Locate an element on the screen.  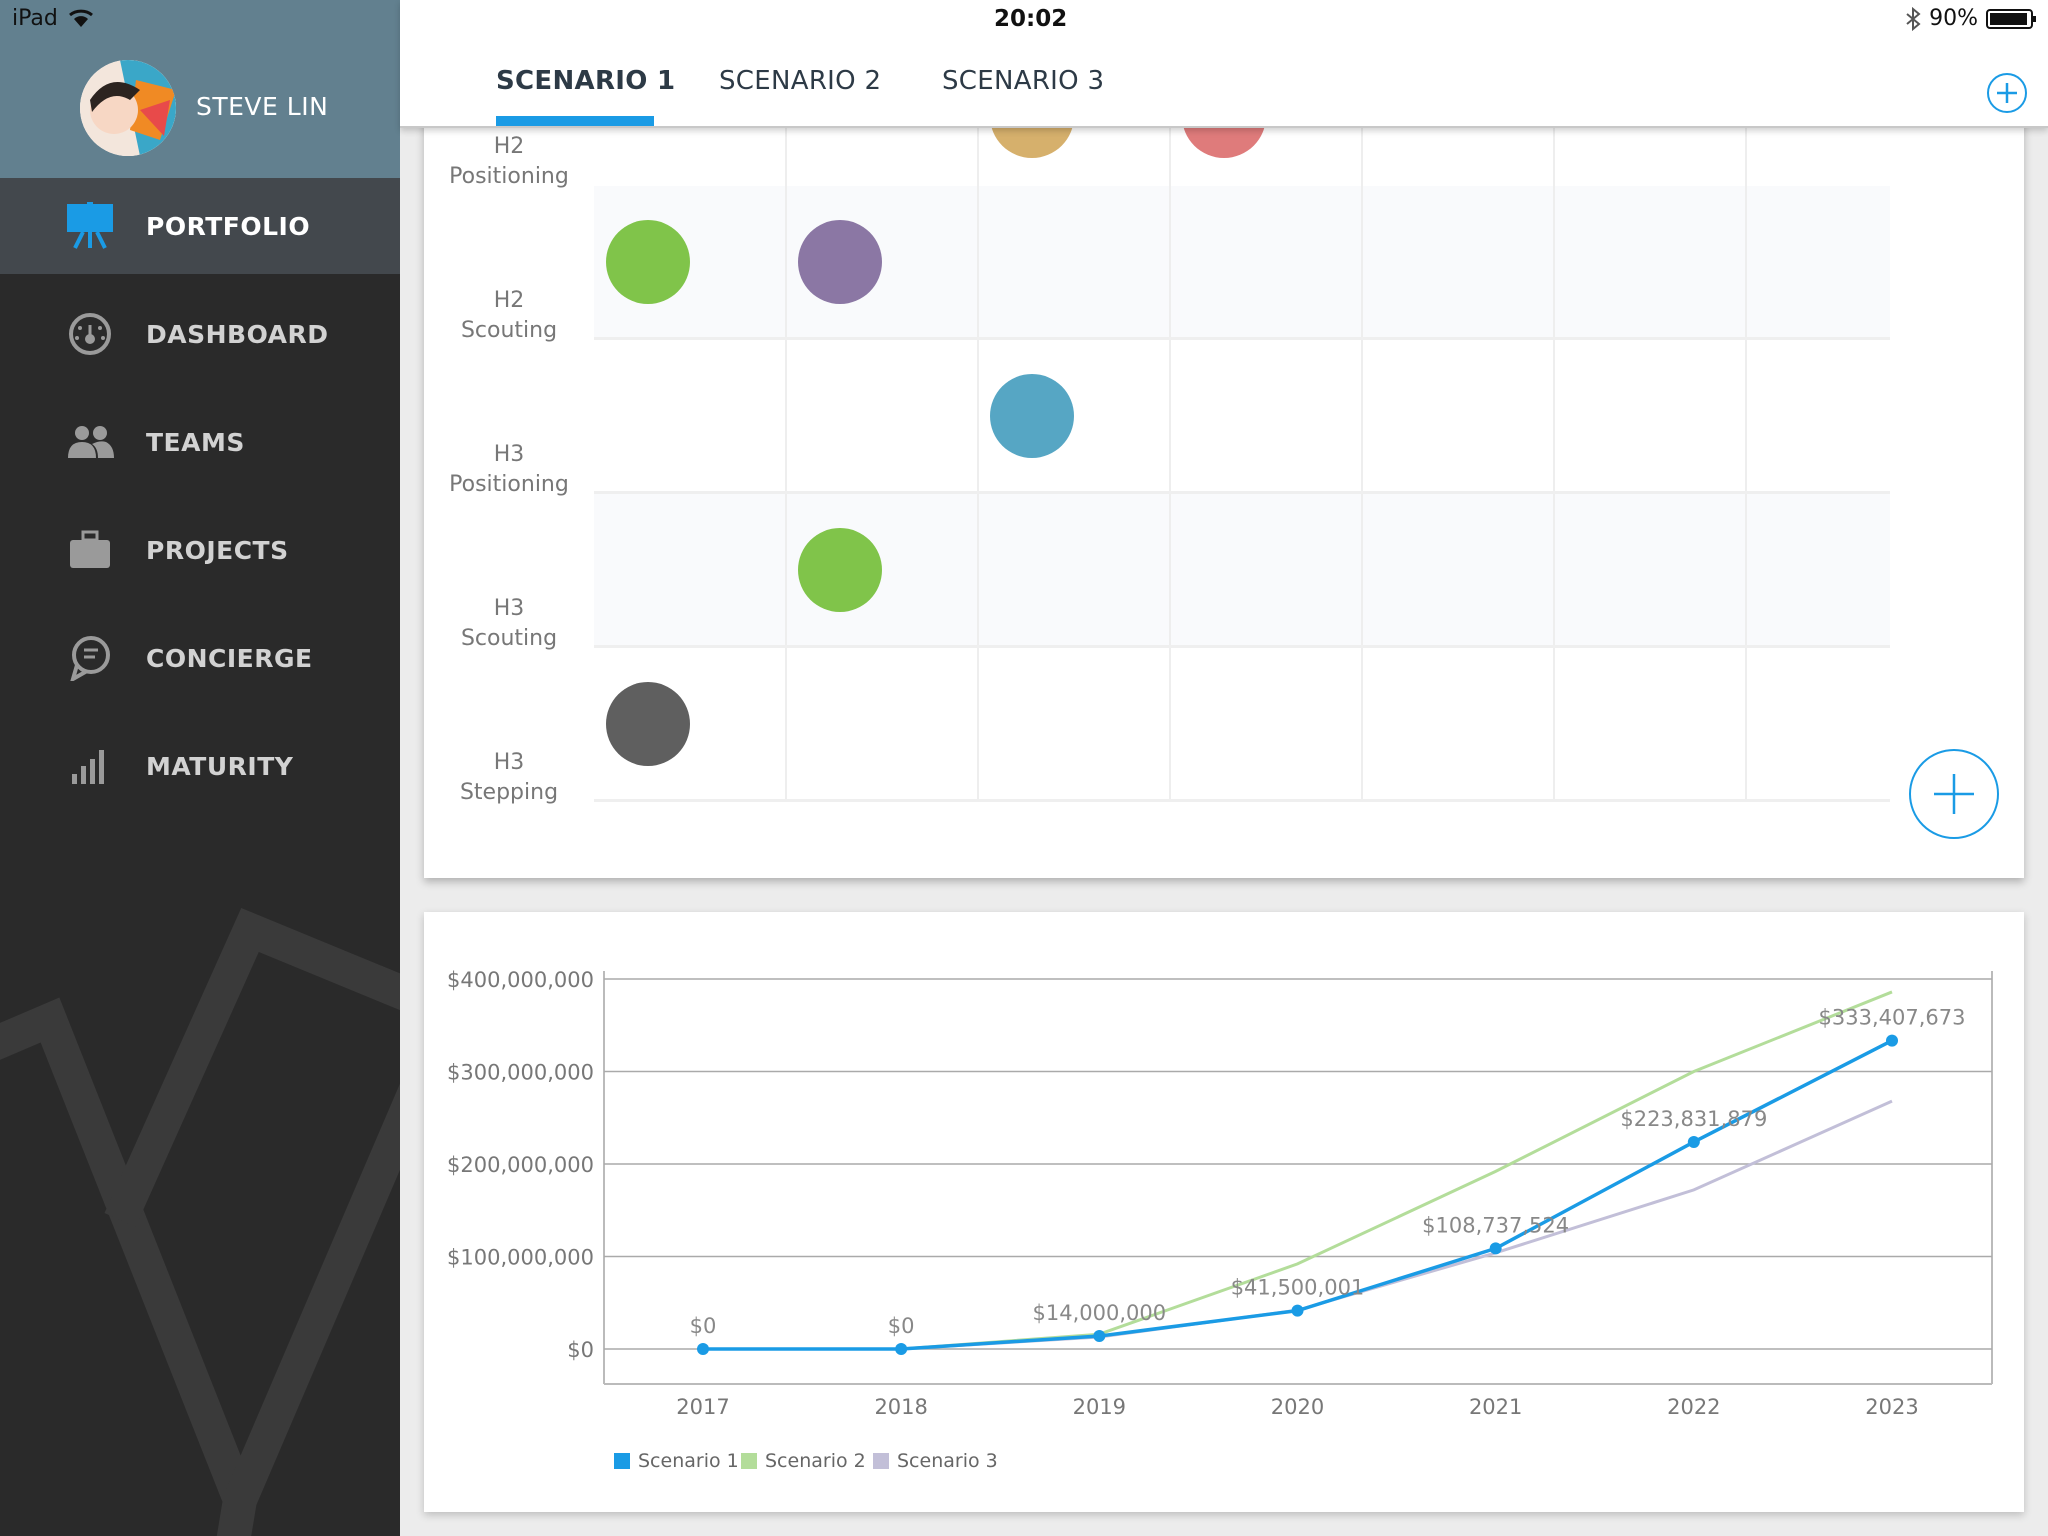
avatar is located at coordinates (128, 108).